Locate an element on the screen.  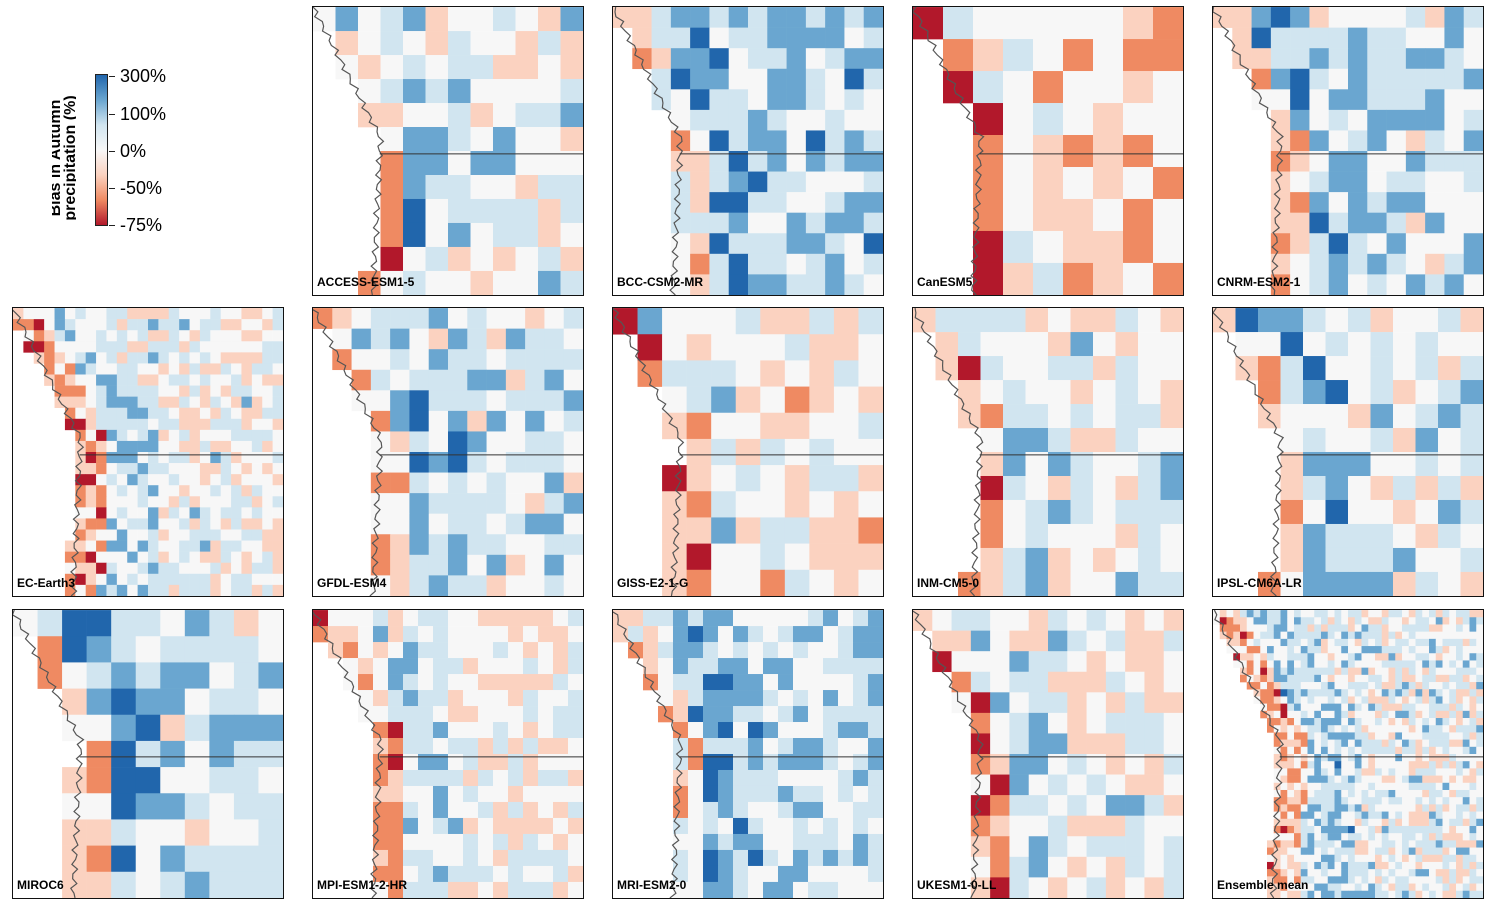
map-panel-ensemble-mean: Ensemble mean is located at coordinates (1348, 754).